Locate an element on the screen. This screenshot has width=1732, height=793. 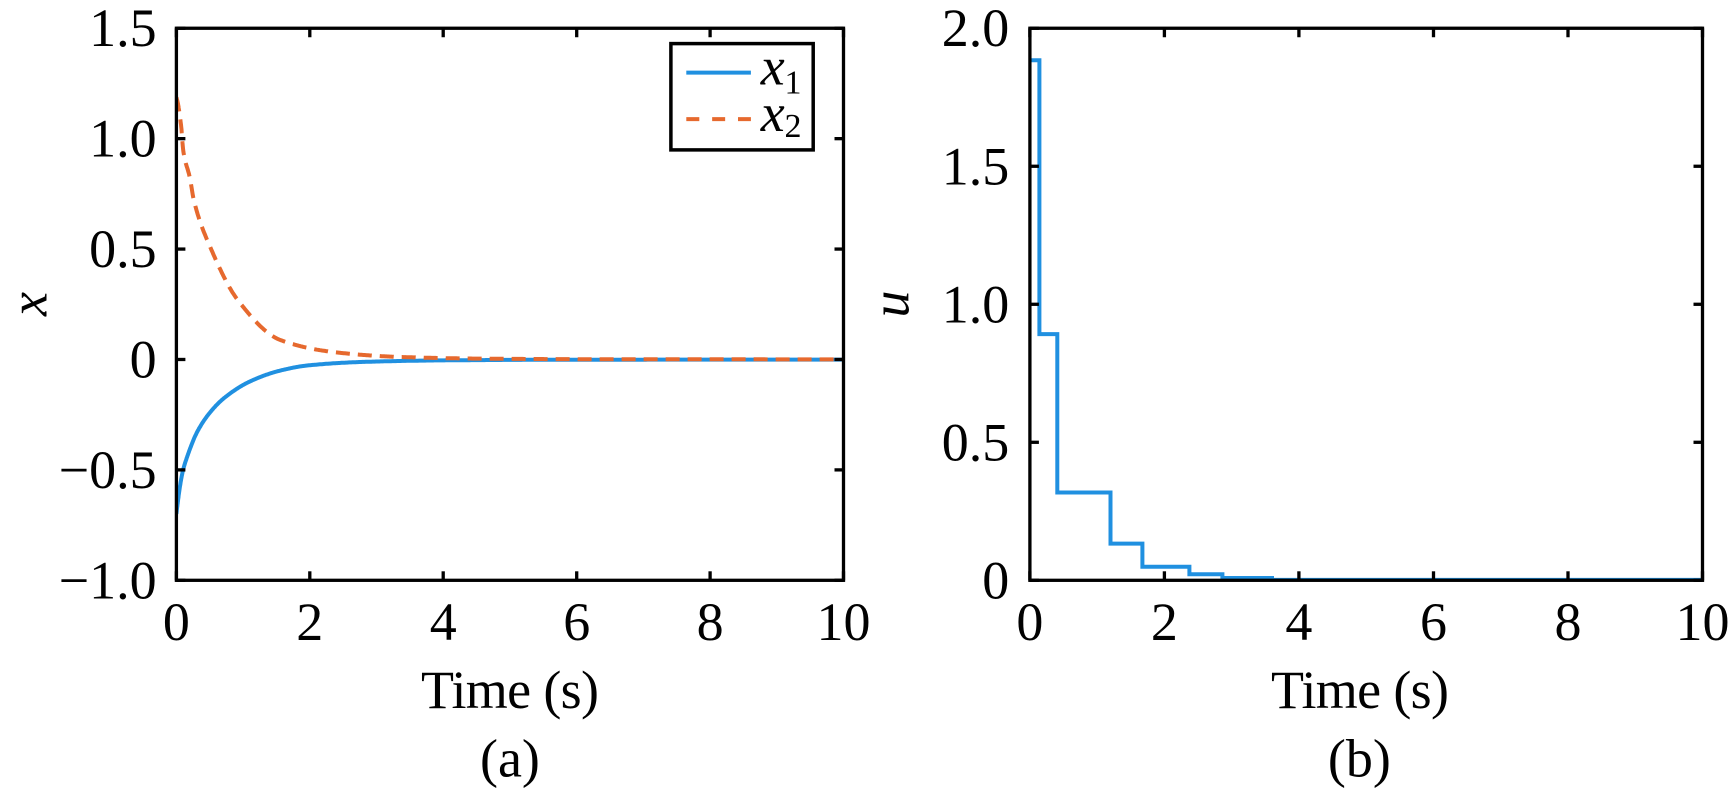
svg-text: u is located at coordinates (891, 304).